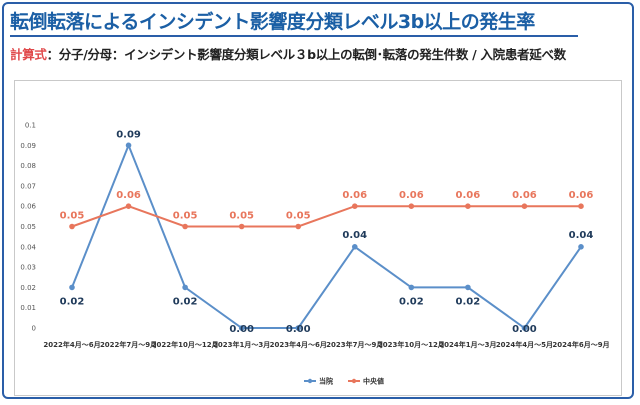 This screenshot has height=405, width=640. I want to click on y-tick-label: 0.1, so click(30, 126).